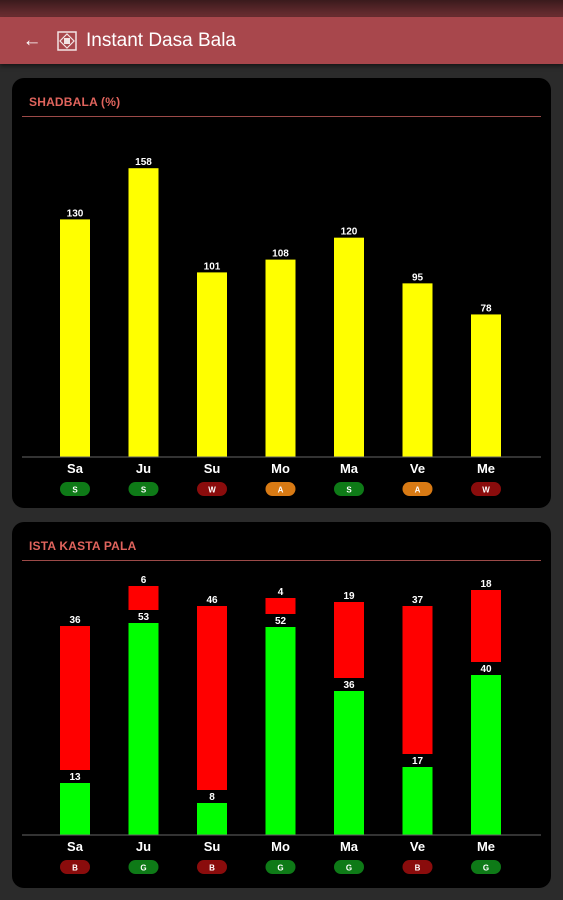 The width and height of the screenshot is (563, 900). Describe the element at coordinates (144, 580) in the screenshot. I see `data-label: 6` at that location.